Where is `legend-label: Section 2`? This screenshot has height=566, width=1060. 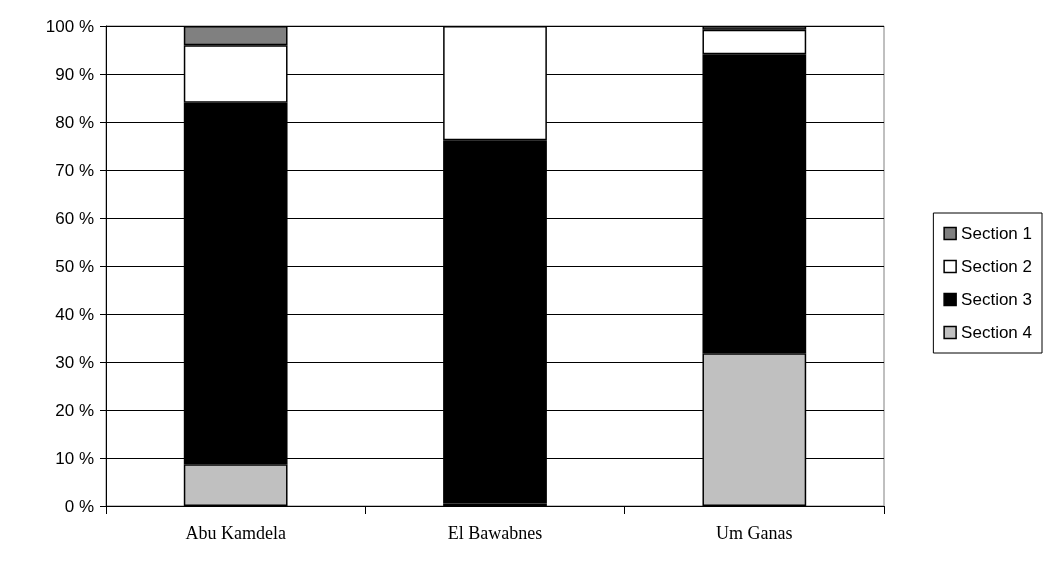 legend-label: Section 2 is located at coordinates (997, 266).